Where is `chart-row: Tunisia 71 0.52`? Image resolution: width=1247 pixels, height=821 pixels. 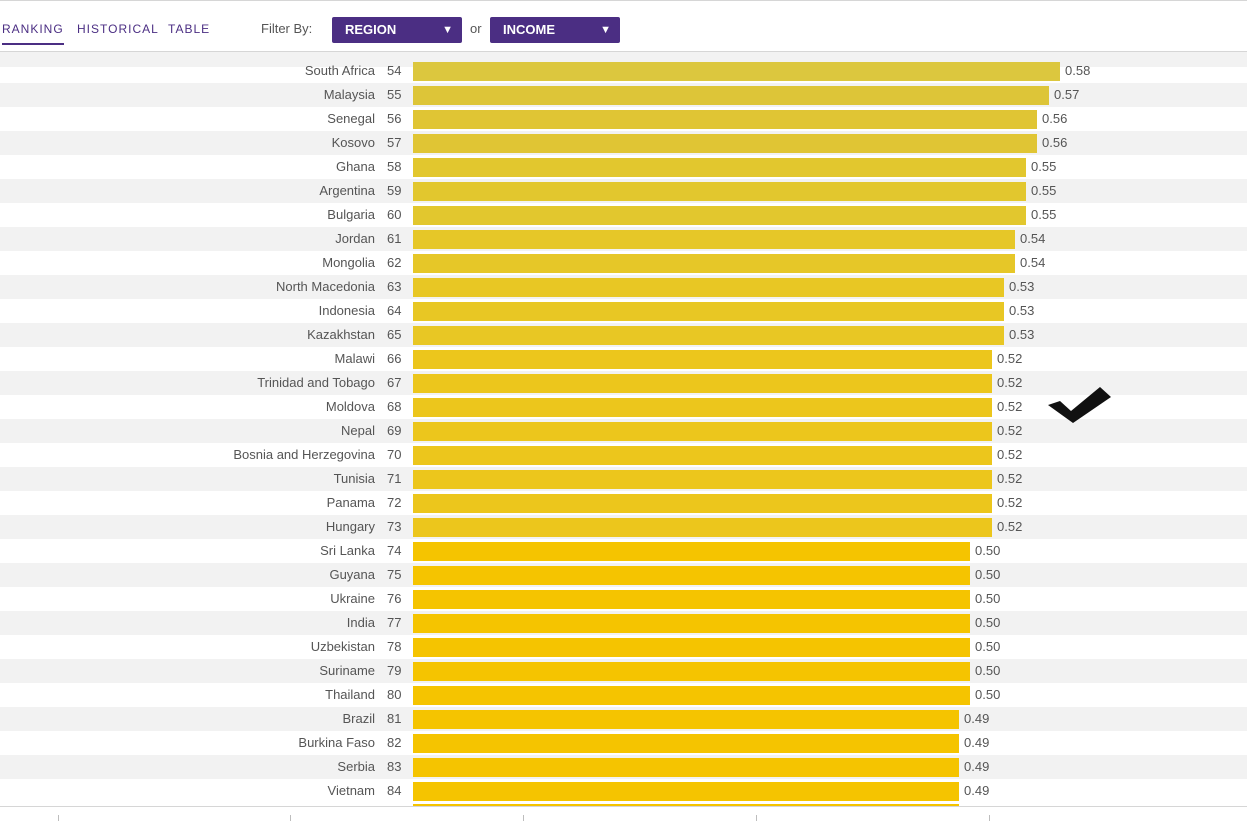 chart-row: Tunisia 71 0.52 is located at coordinates (623, 479).